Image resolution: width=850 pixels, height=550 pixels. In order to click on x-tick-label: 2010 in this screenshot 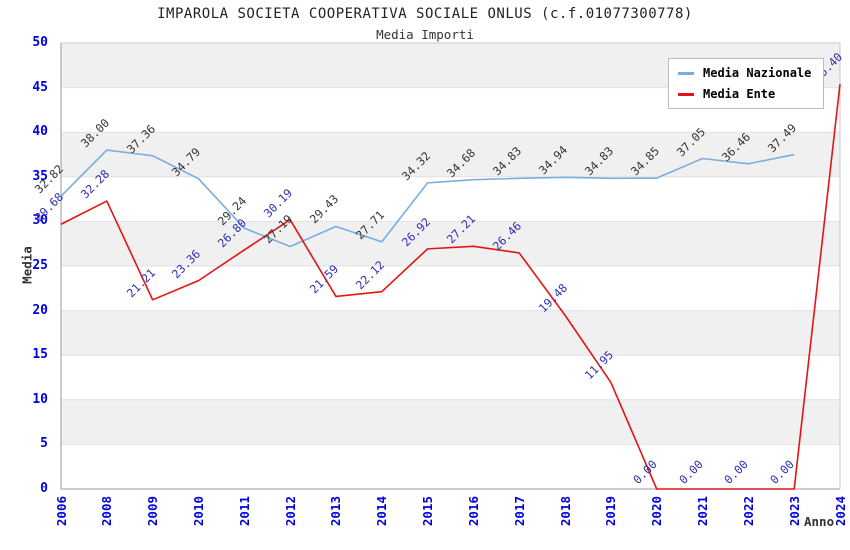, I will do `click(198, 511)`.